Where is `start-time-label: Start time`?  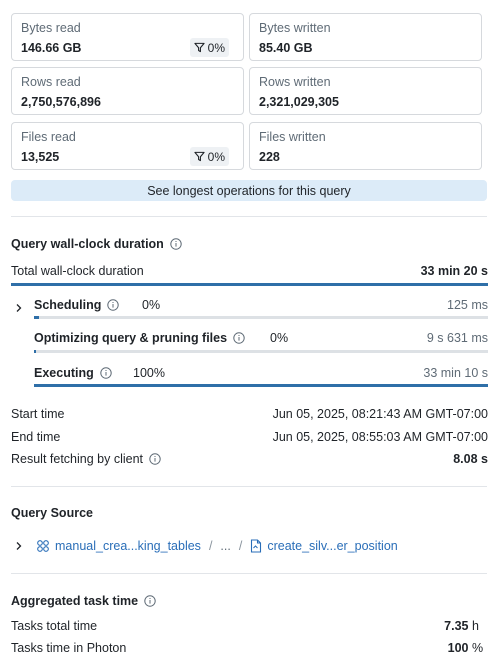
start-time-label: Start time is located at coordinates (38, 414).